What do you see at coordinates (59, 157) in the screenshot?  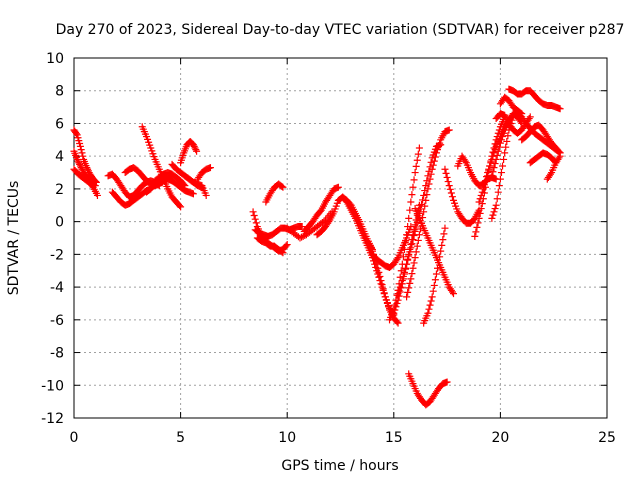 I see `y-tick-label: 4` at bounding box center [59, 157].